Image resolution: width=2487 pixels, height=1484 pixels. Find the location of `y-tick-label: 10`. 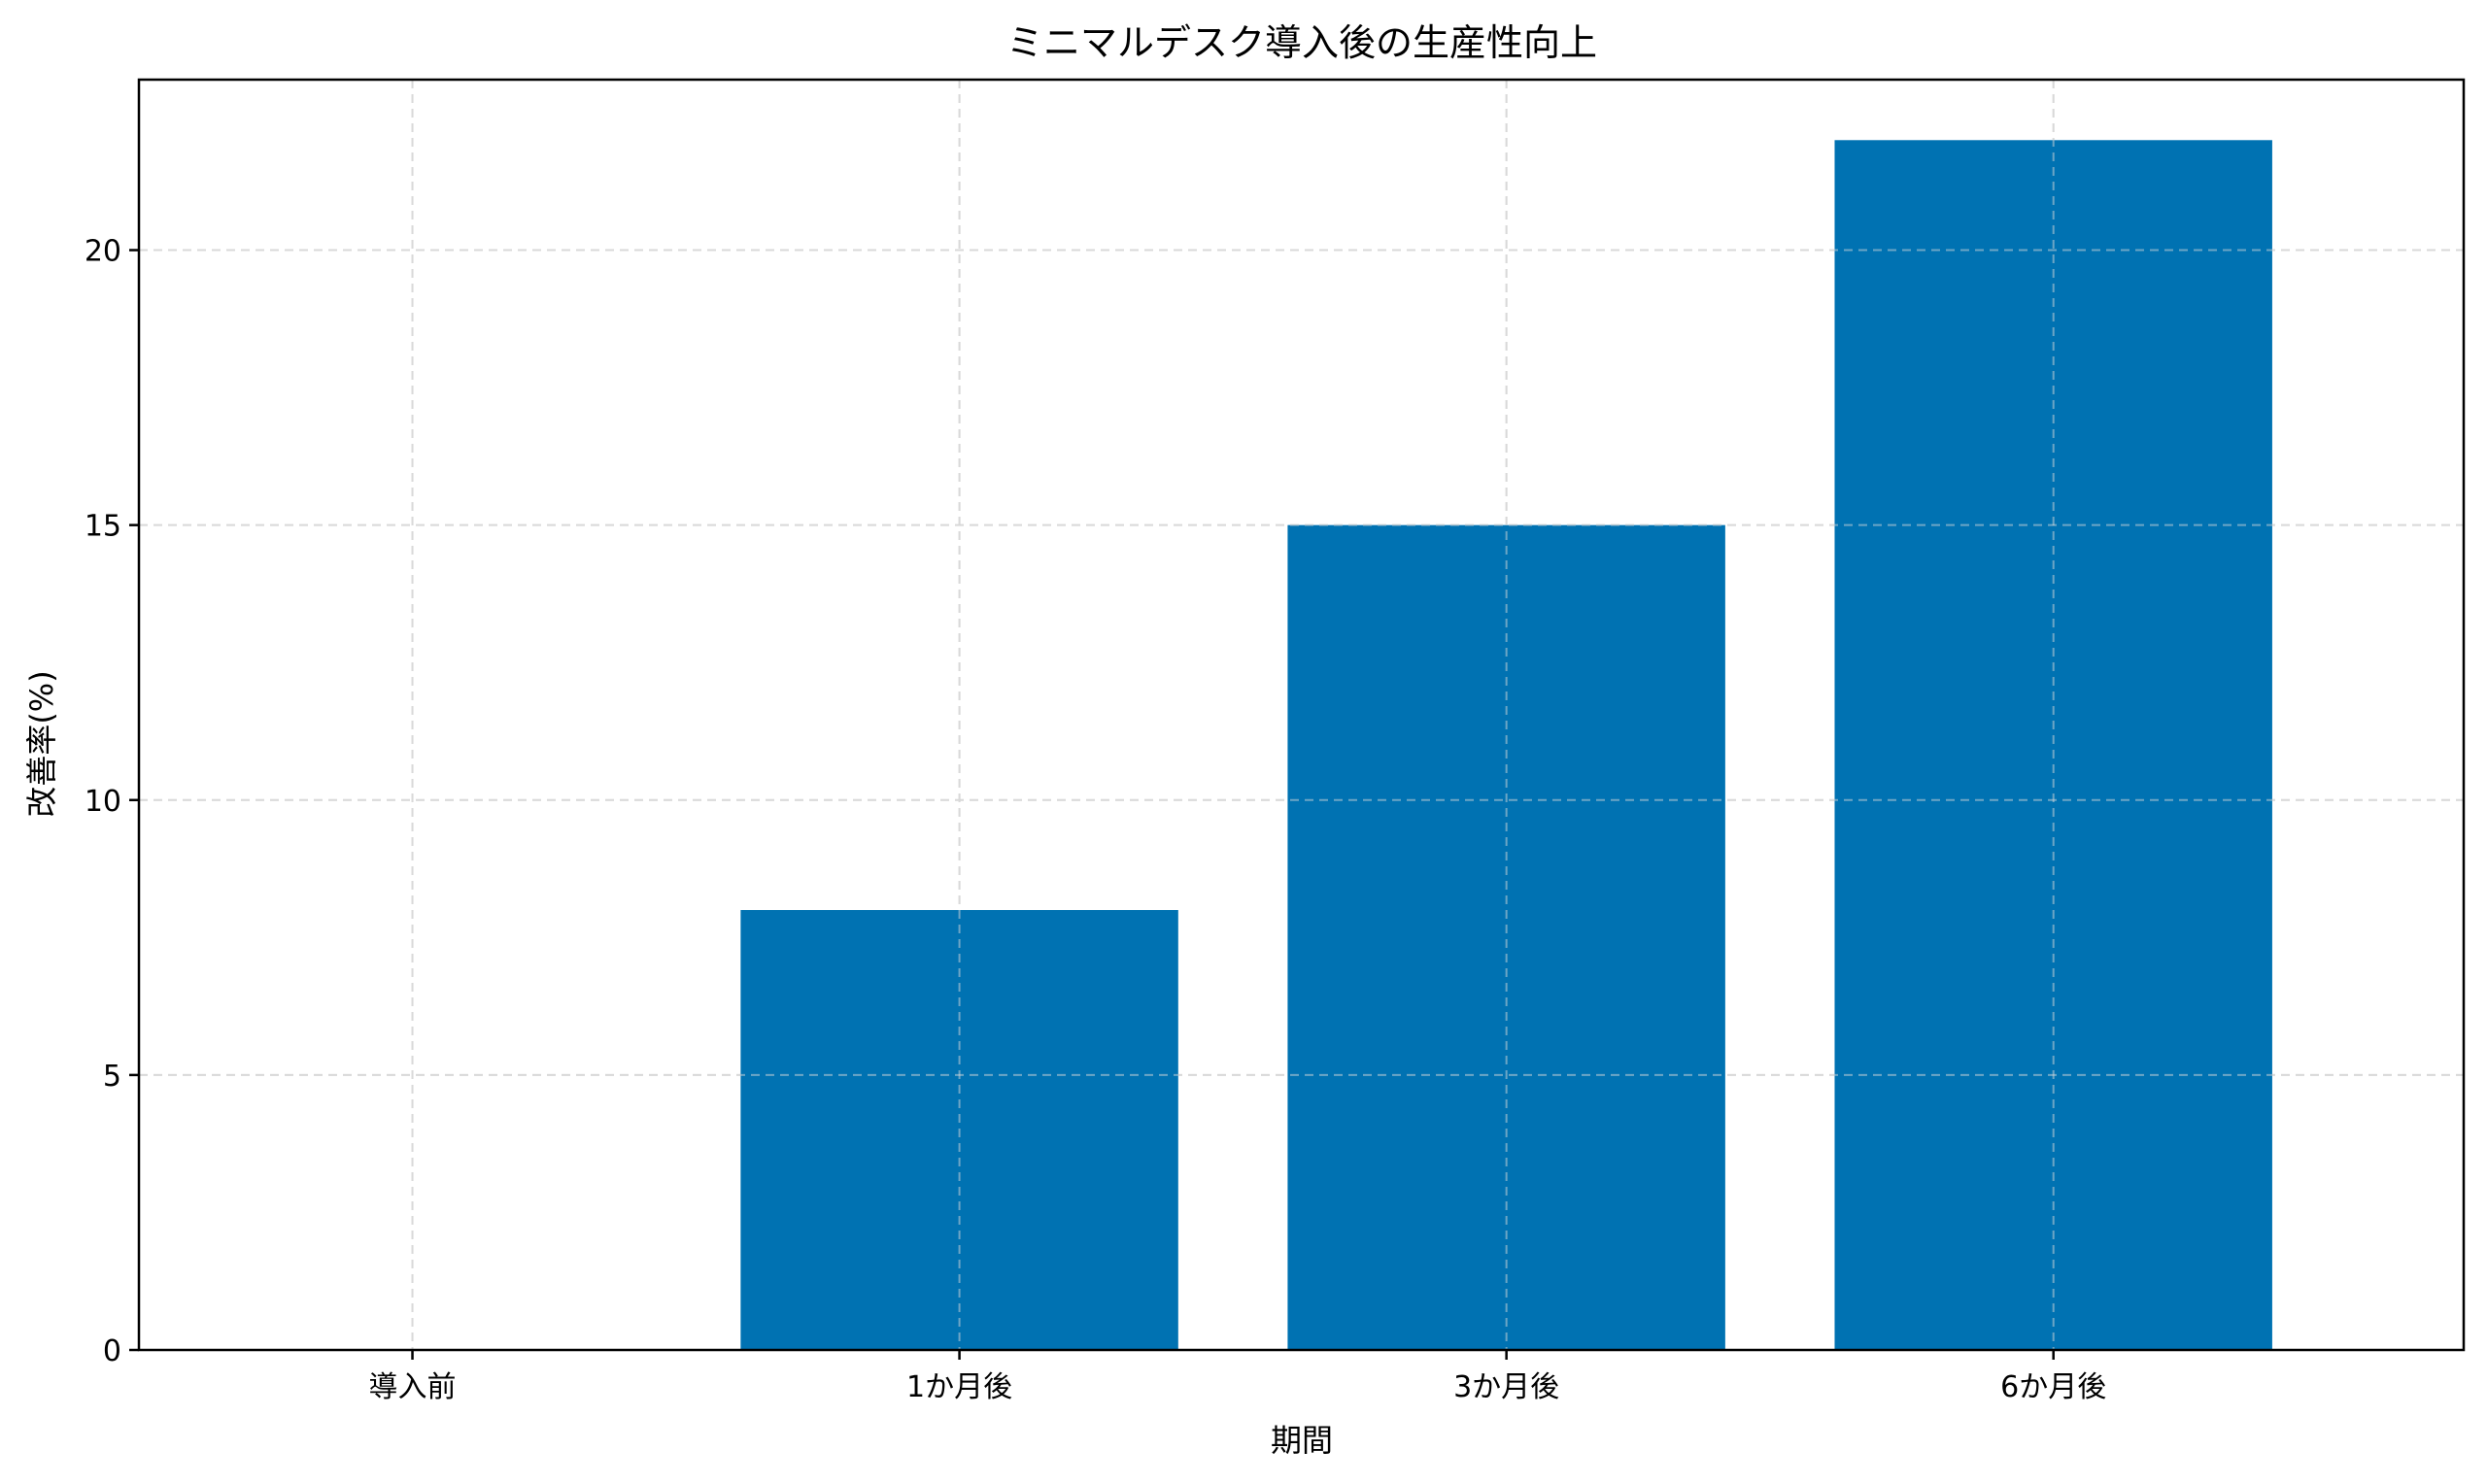

y-tick-label: 10 is located at coordinates (103, 802).